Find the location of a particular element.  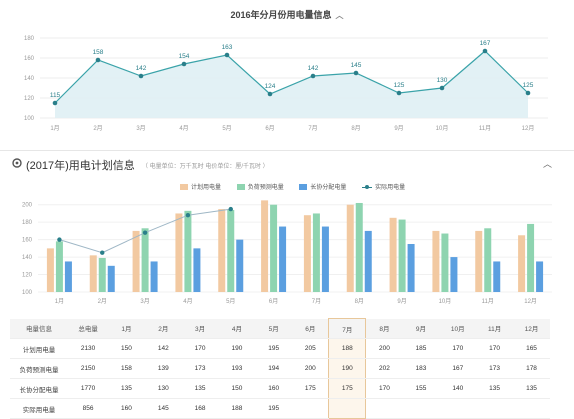

gear-icon is located at coordinates (17, 163).